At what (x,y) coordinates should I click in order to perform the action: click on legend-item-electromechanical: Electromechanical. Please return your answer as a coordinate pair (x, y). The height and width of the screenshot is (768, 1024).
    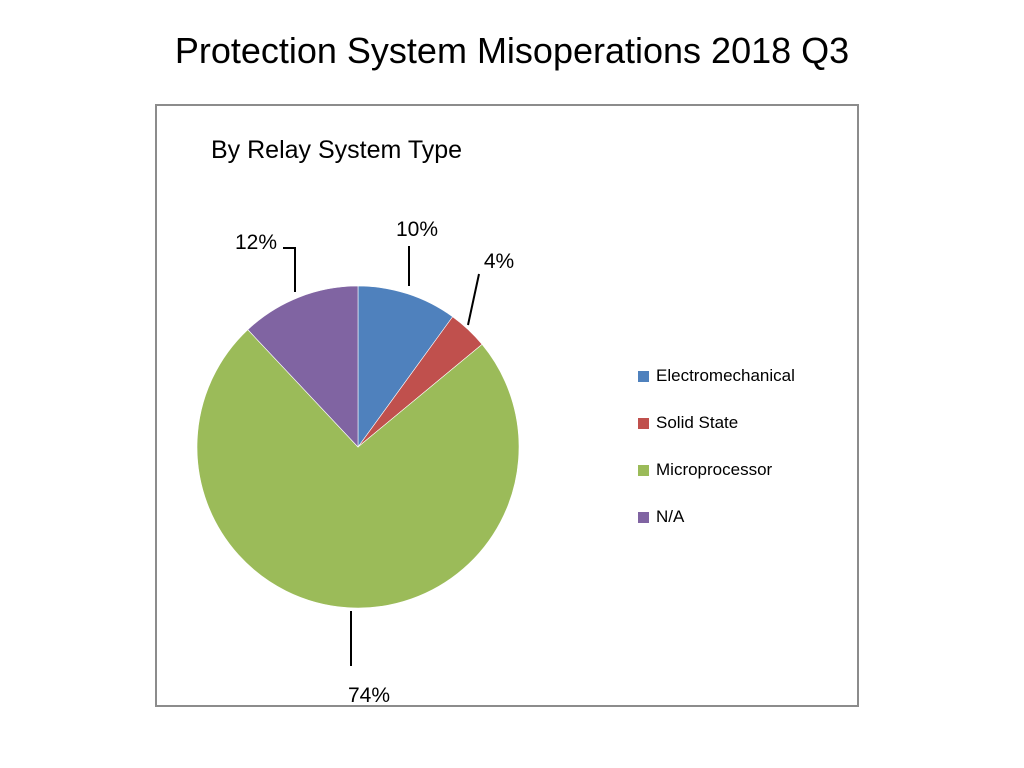
    Looking at the image, I should click on (743, 376).